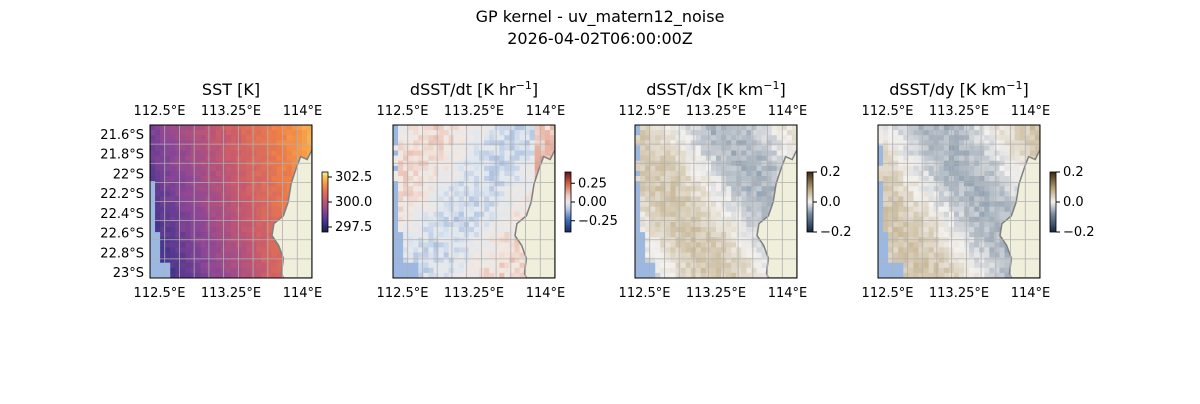 The height and width of the screenshot is (404, 1200). What do you see at coordinates (546, 111) in the screenshot?
I see `x-tick-label-top: 114°E` at bounding box center [546, 111].